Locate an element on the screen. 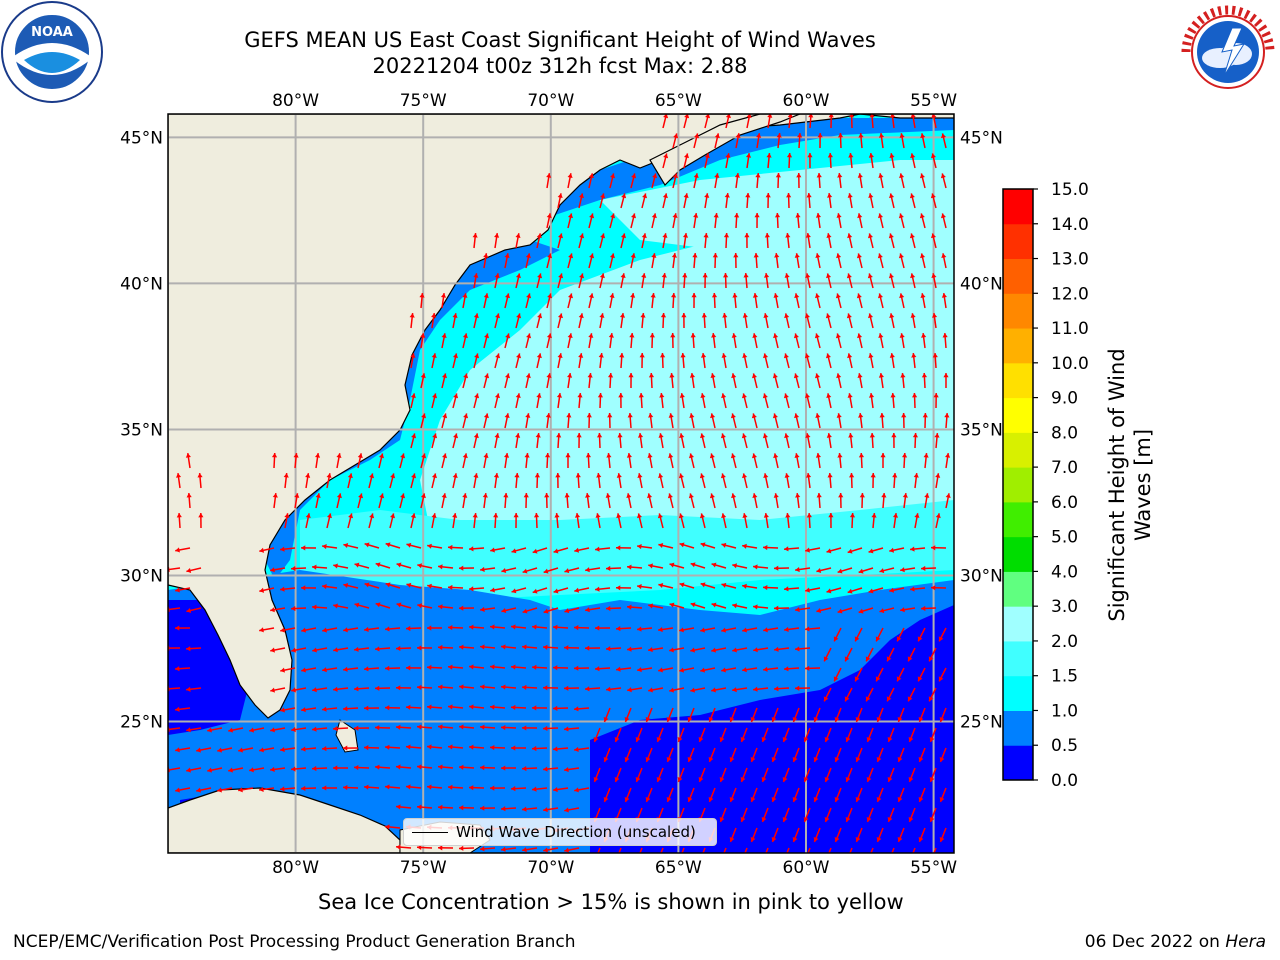 This screenshot has width=1280, height=960. colorbar-title-line2: Waves [m] is located at coordinates (1143, 485).